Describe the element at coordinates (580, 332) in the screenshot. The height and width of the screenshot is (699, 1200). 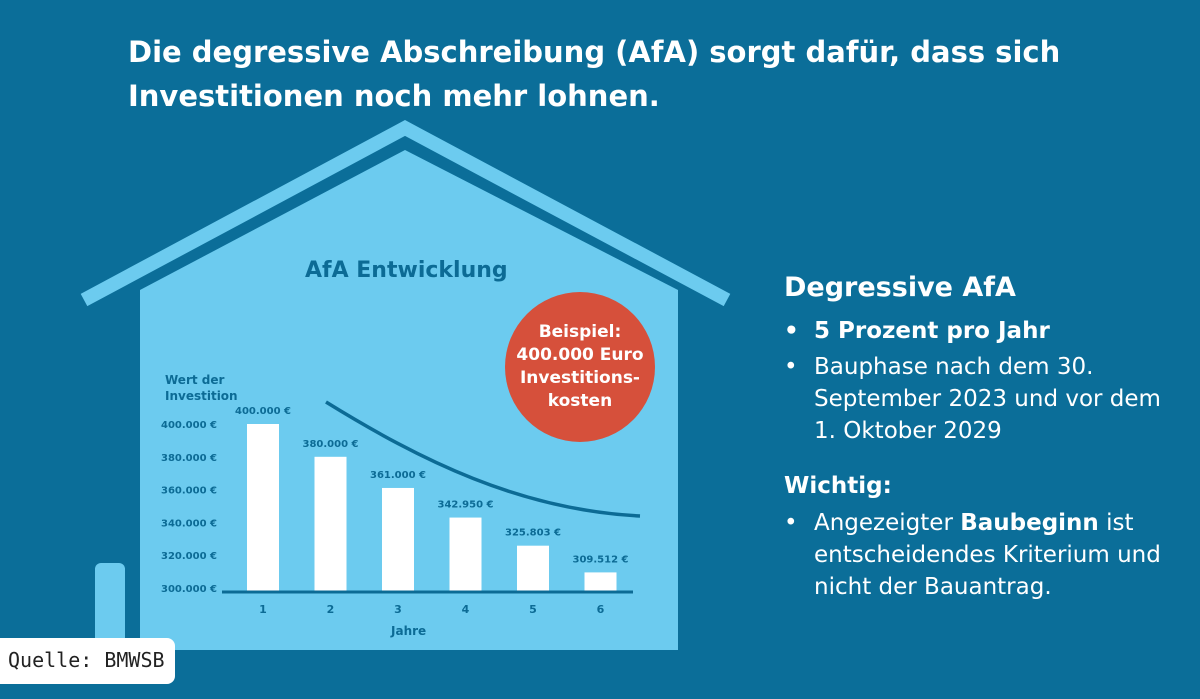
I see `badge-line: Beispiel:` at that location.